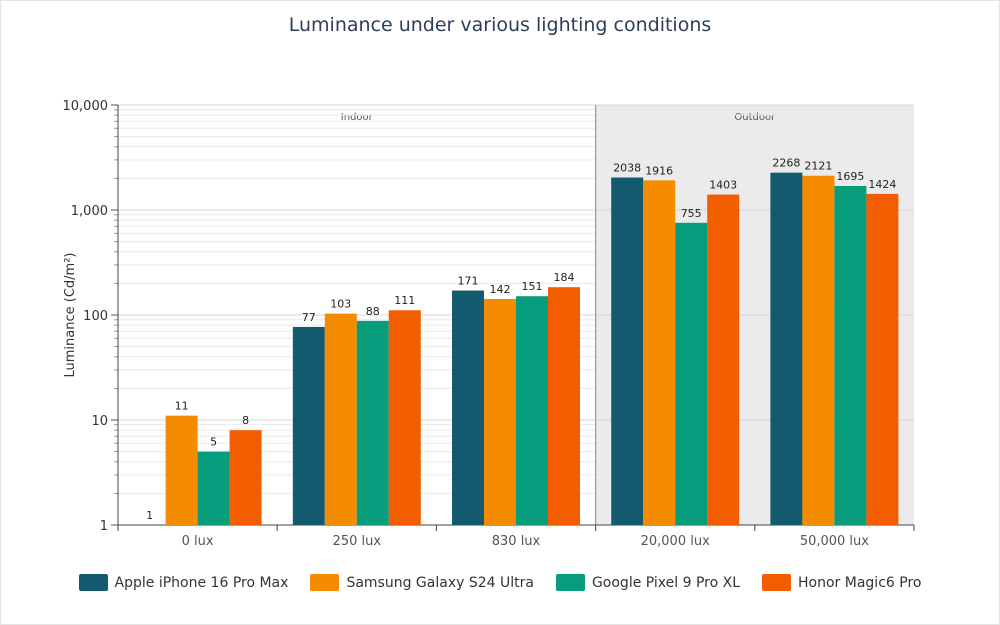  What do you see at coordinates (516, 541) in the screenshot?
I see `x-tick-label: 830 lux` at bounding box center [516, 541].